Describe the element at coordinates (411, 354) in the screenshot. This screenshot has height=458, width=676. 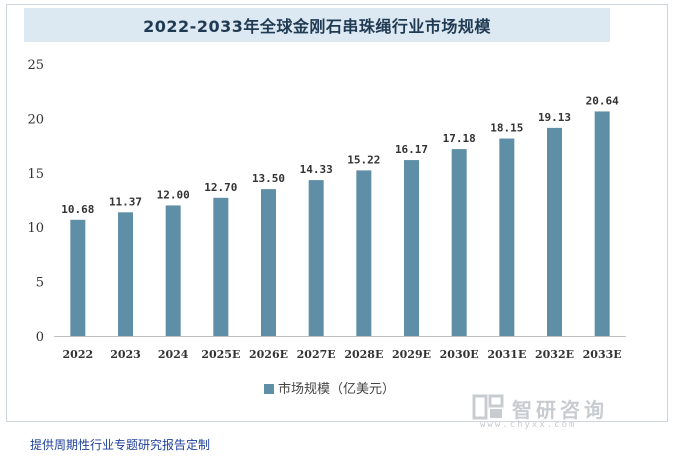
I see `x-tick-label: 2029E` at that location.